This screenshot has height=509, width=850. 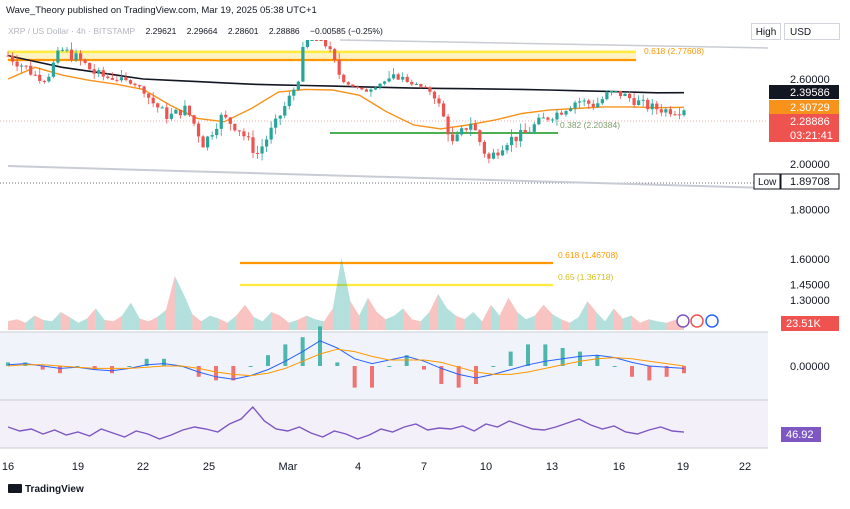 What do you see at coordinates (766, 31) in the screenshot?
I see `high-button: High` at bounding box center [766, 31].